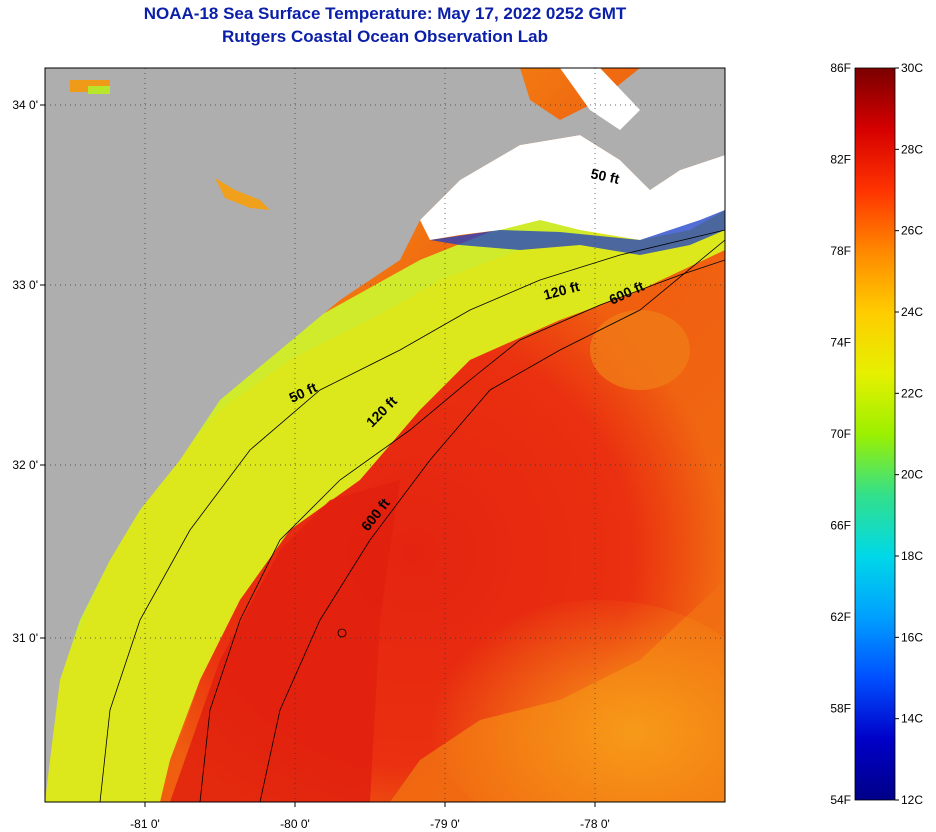 The height and width of the screenshot is (832, 936). I want to click on colorbar-label-c: 20C, so click(912, 475).